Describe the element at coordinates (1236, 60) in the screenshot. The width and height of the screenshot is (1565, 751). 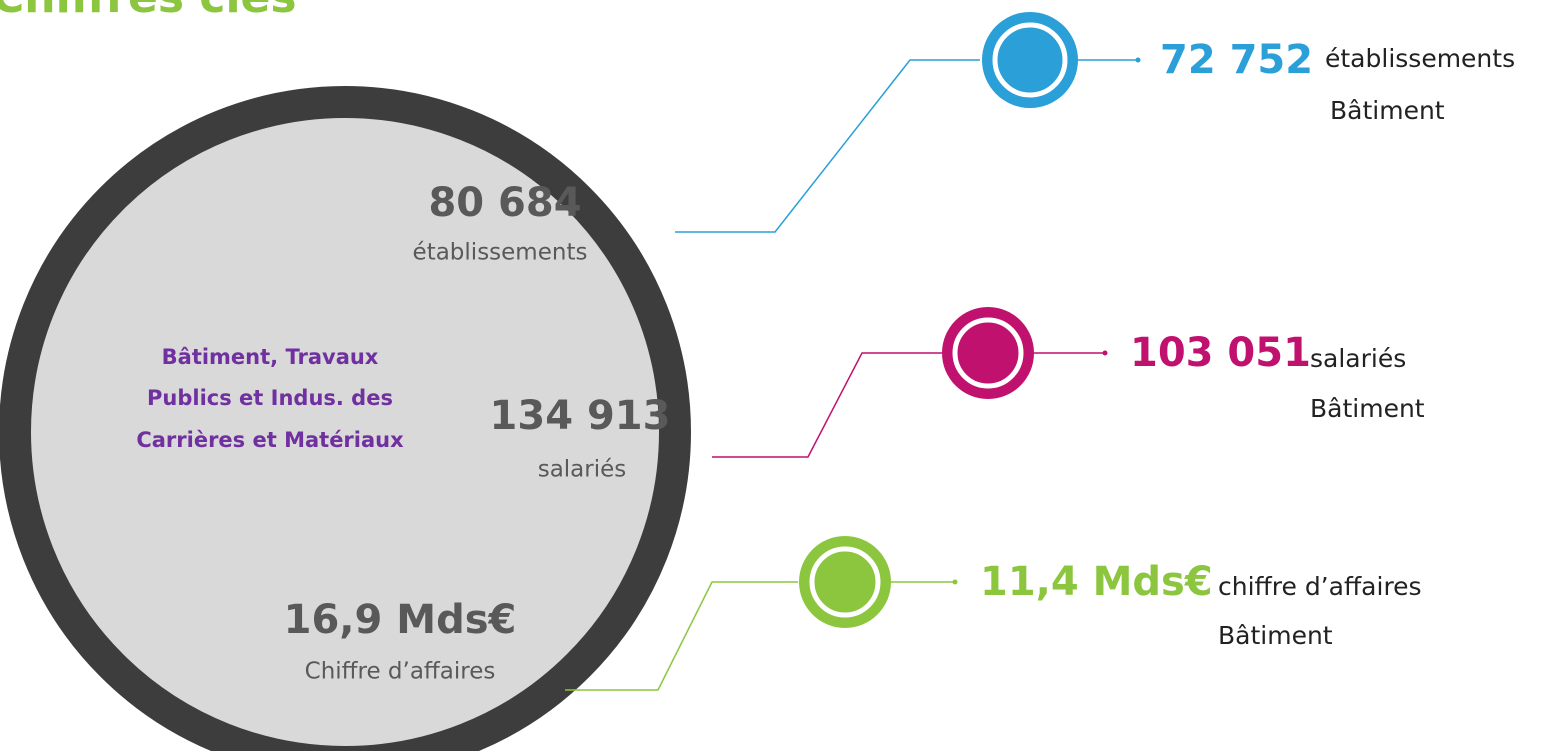
I see `item-value: 72 752` at that location.